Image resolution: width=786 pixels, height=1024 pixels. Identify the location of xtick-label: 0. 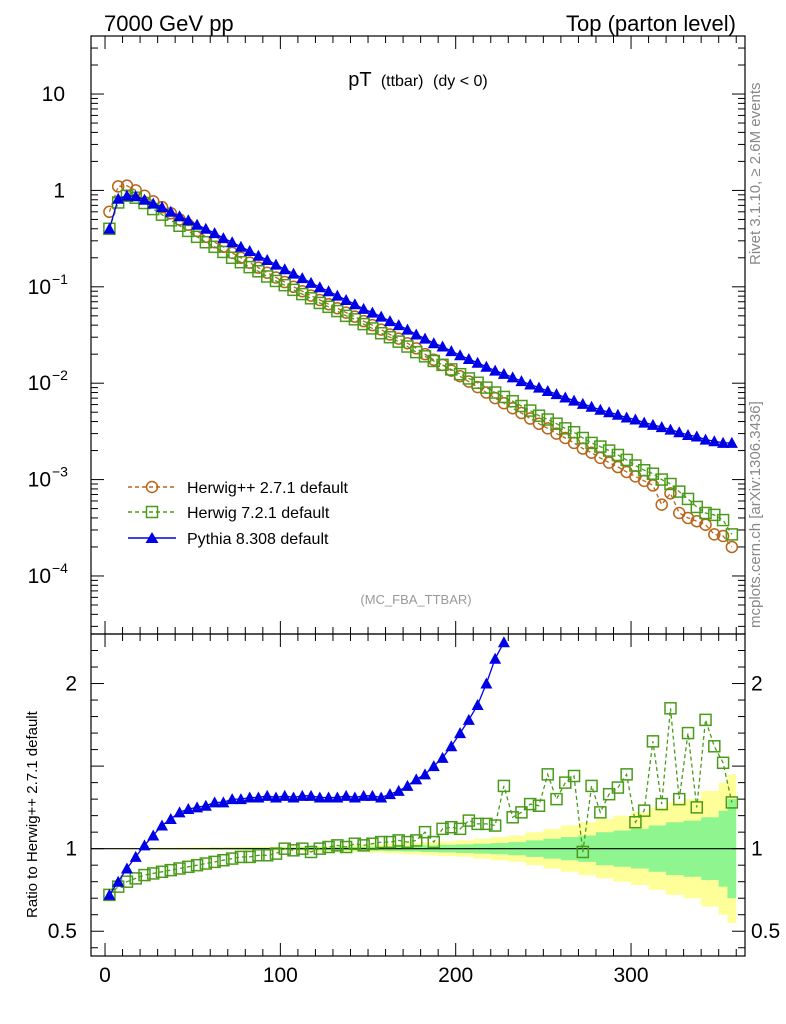
(105, 975).